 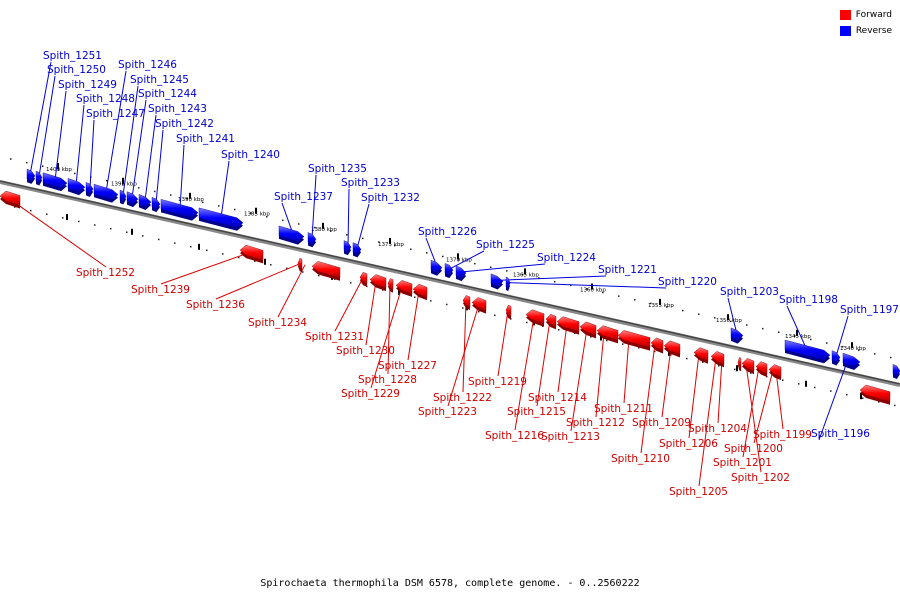 I want to click on gene-label: Spith_1205, so click(x=698, y=492).